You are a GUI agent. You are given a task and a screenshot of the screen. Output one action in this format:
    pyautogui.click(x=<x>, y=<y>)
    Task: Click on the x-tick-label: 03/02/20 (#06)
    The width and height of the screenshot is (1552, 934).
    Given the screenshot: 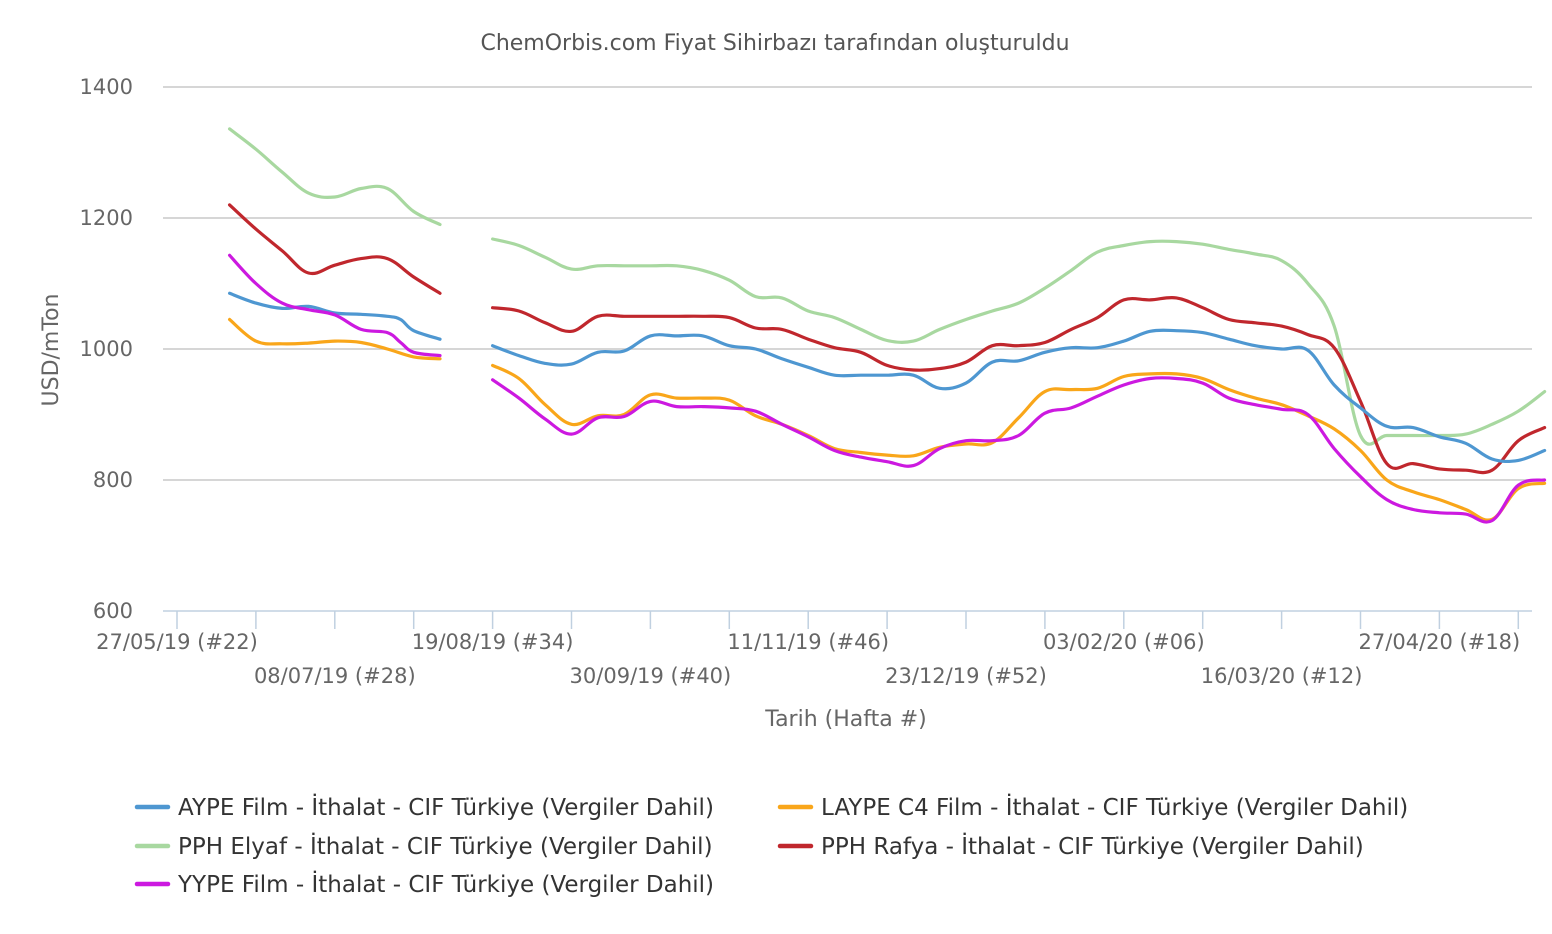 What is the action you would take?
    pyautogui.click(x=1124, y=642)
    